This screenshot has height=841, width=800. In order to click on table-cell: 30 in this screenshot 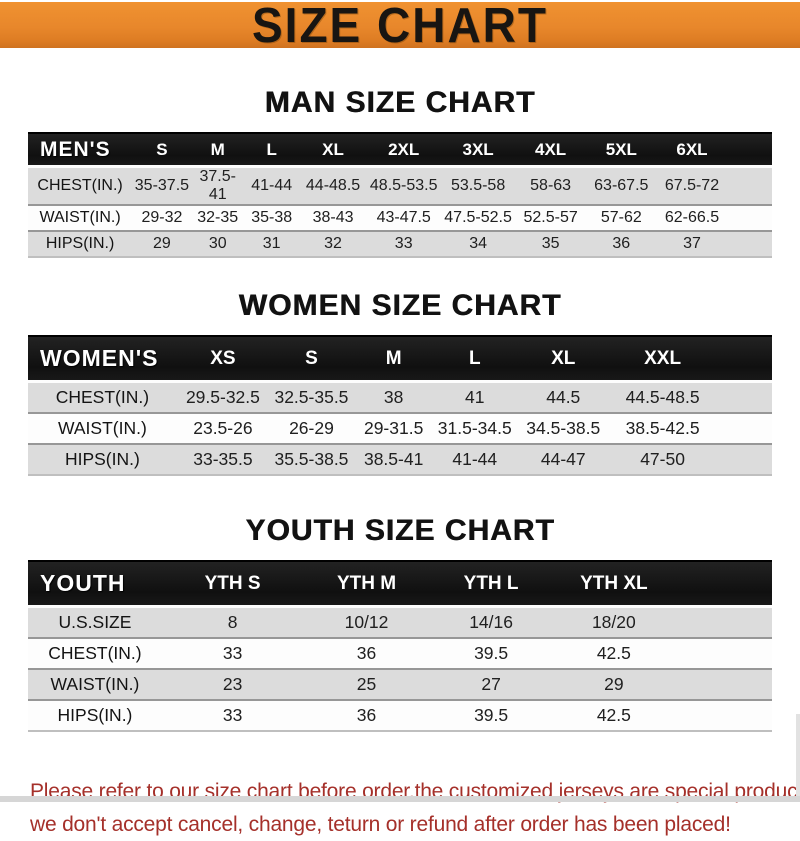, I will do `click(217, 244)`.